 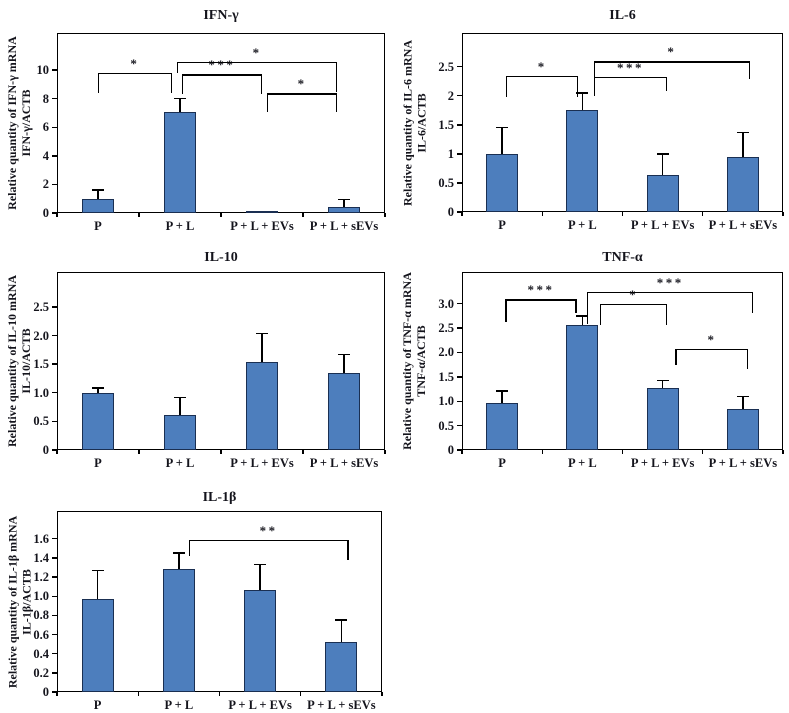 What do you see at coordinates (41, 538) in the screenshot?
I see `y-tick-label: 1.6` at bounding box center [41, 538].